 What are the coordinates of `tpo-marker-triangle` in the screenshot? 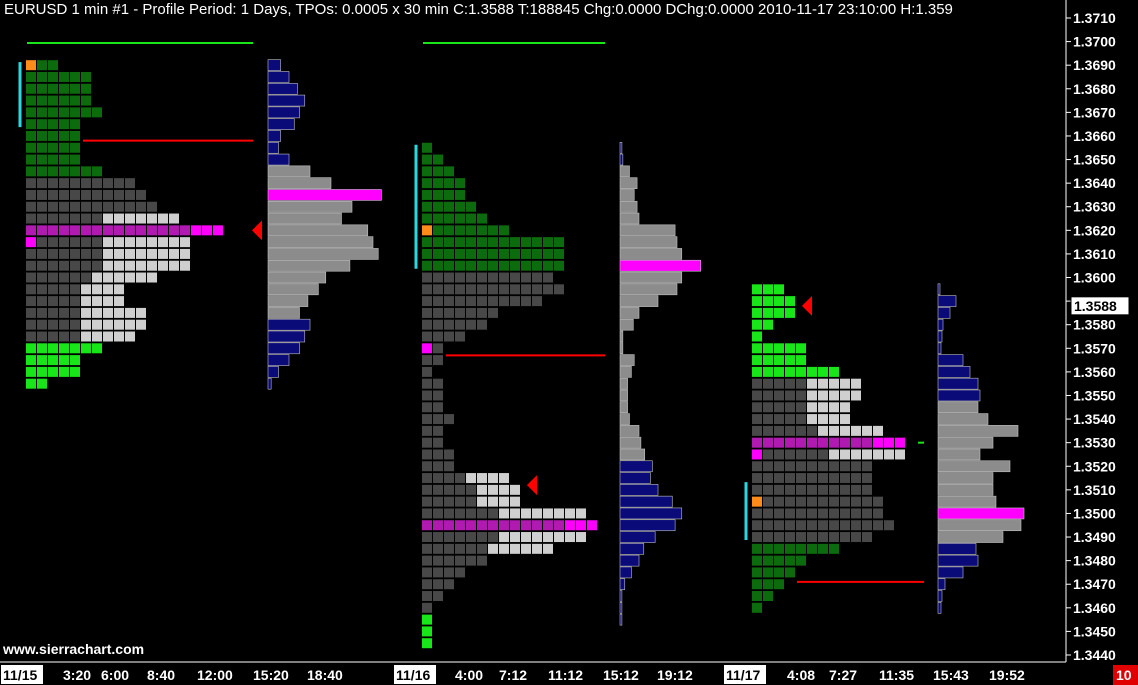 It's located at (532, 485).